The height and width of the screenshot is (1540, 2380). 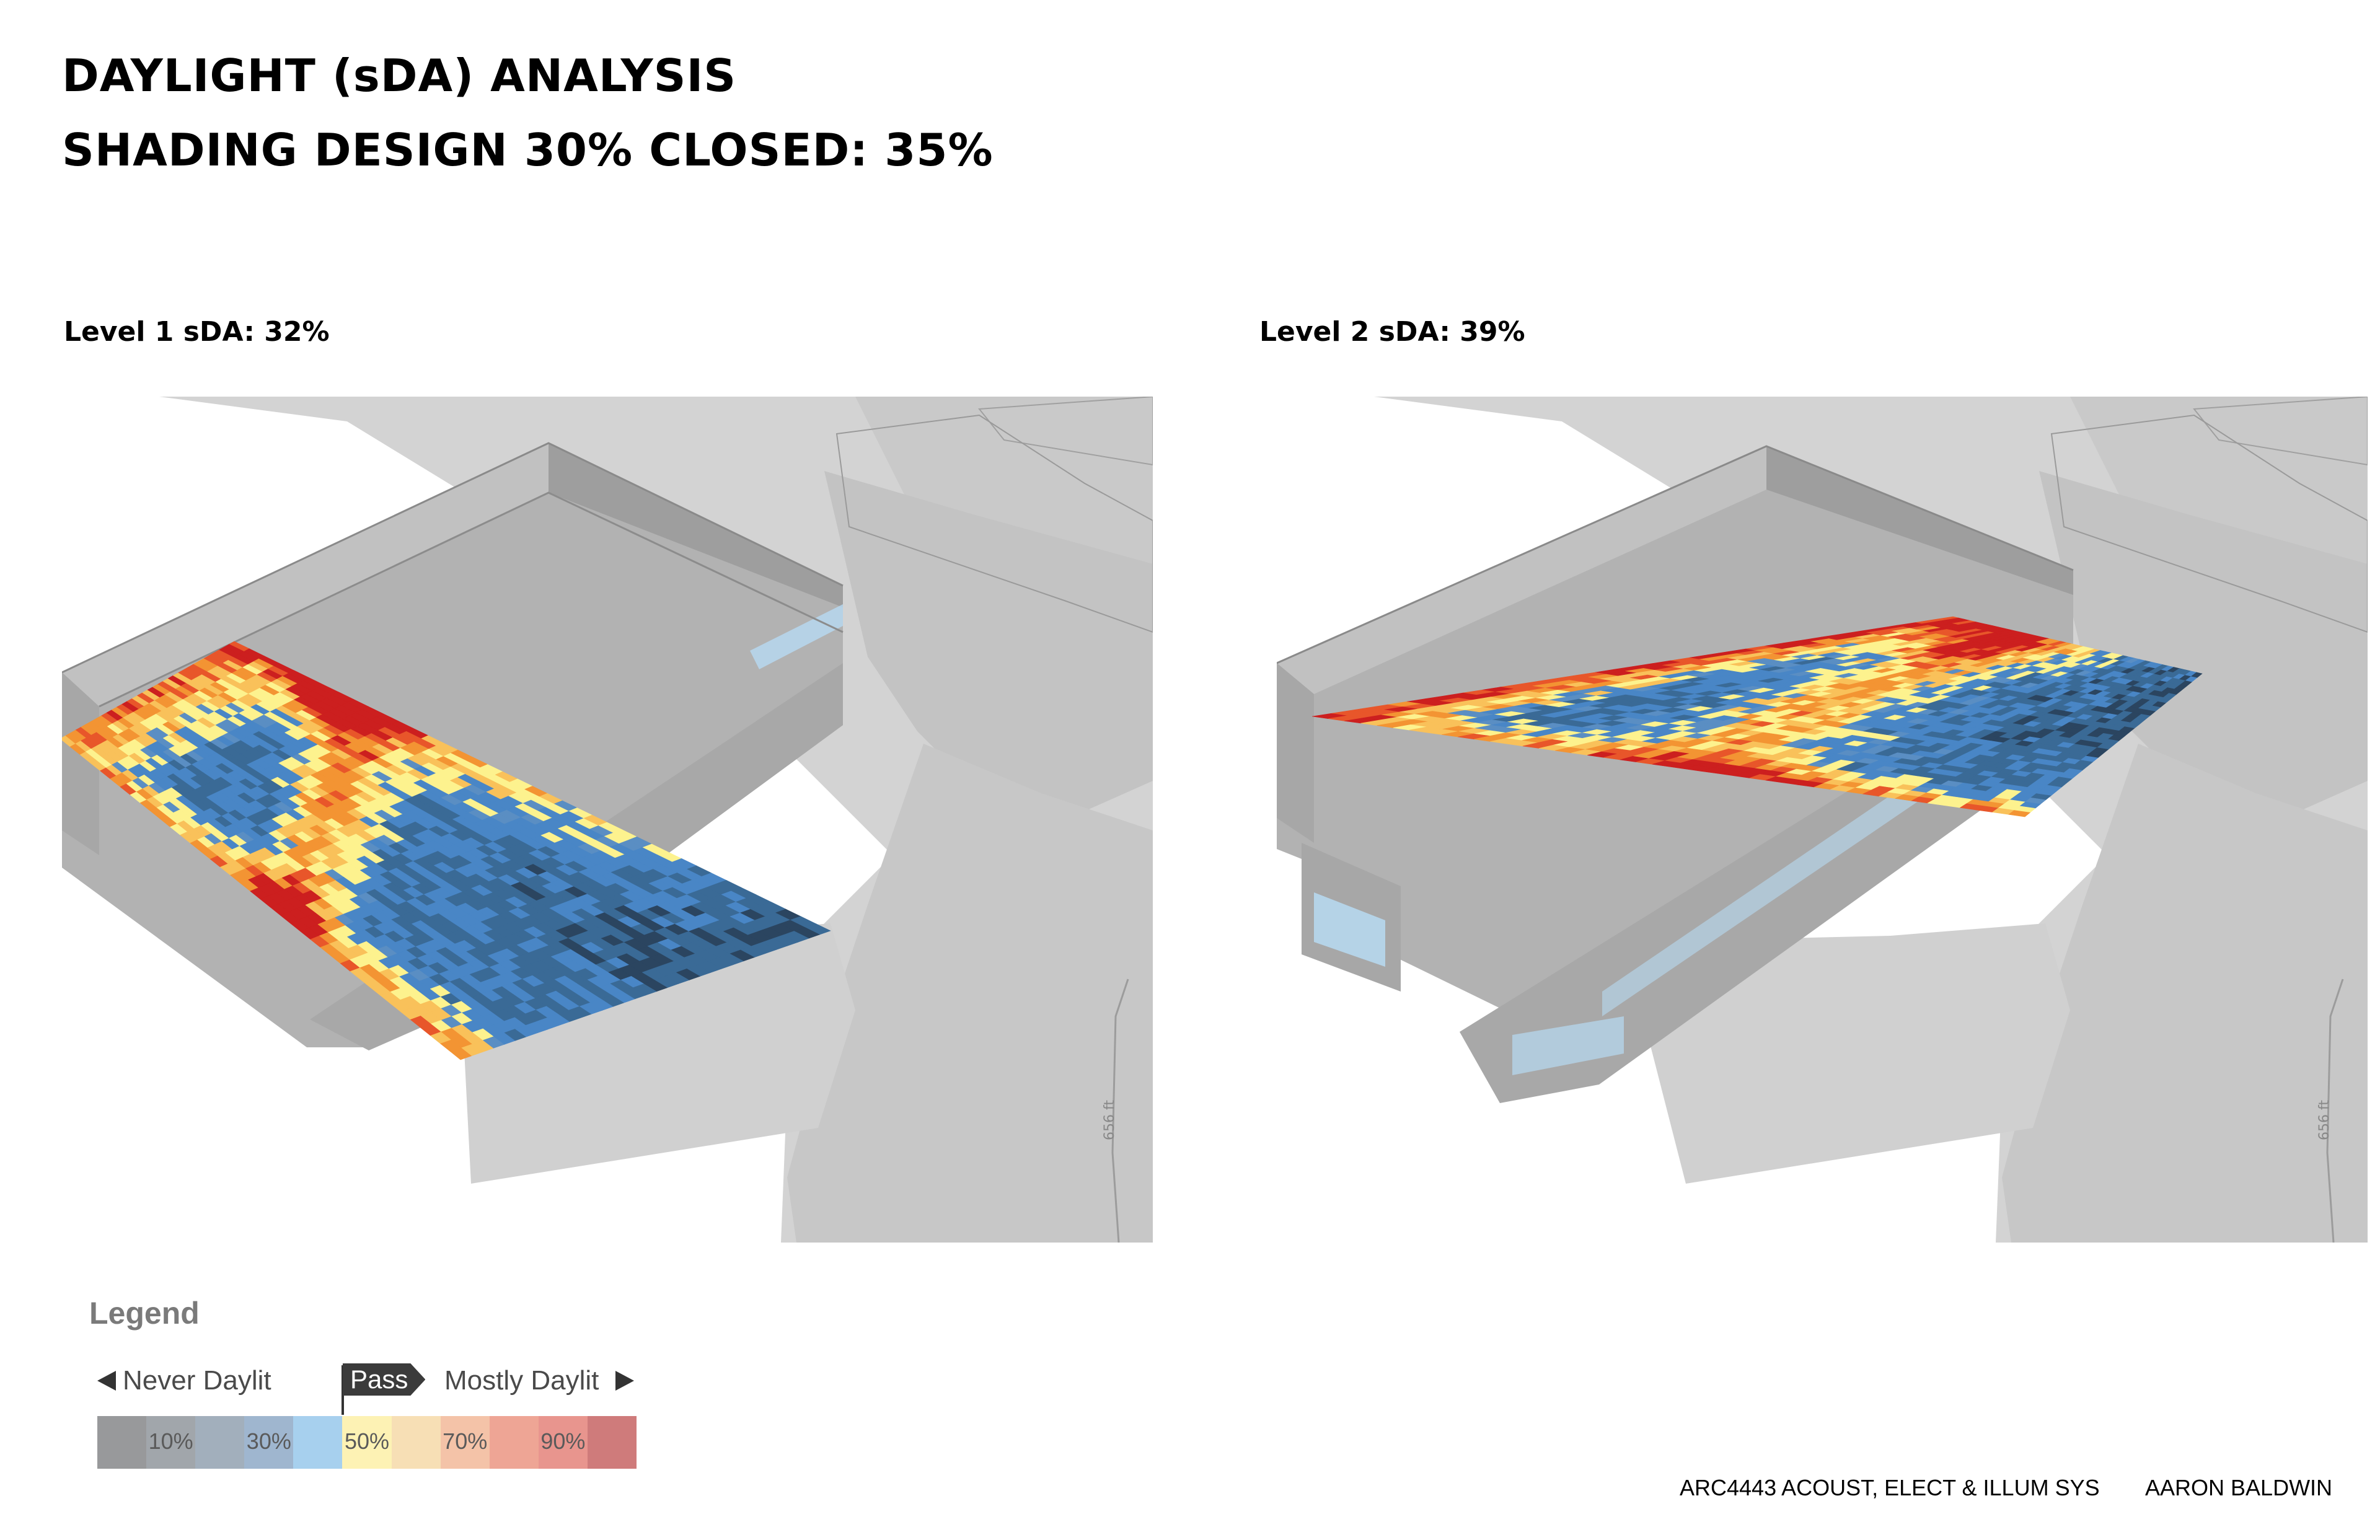 What do you see at coordinates (197, 1380) in the screenshot?
I see `legend-never-daylit: Never Daylit` at bounding box center [197, 1380].